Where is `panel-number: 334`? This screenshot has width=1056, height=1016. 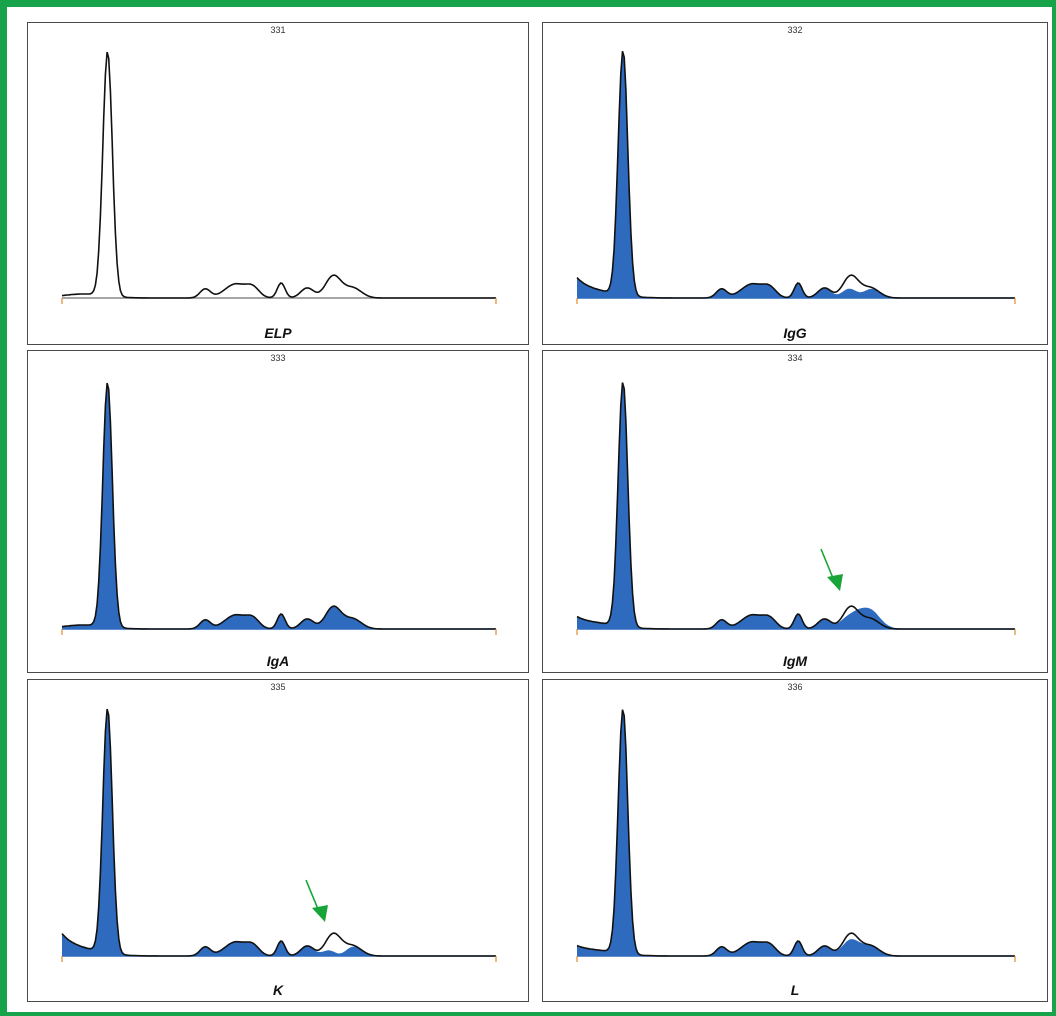 panel-number: 334 is located at coordinates (795, 358).